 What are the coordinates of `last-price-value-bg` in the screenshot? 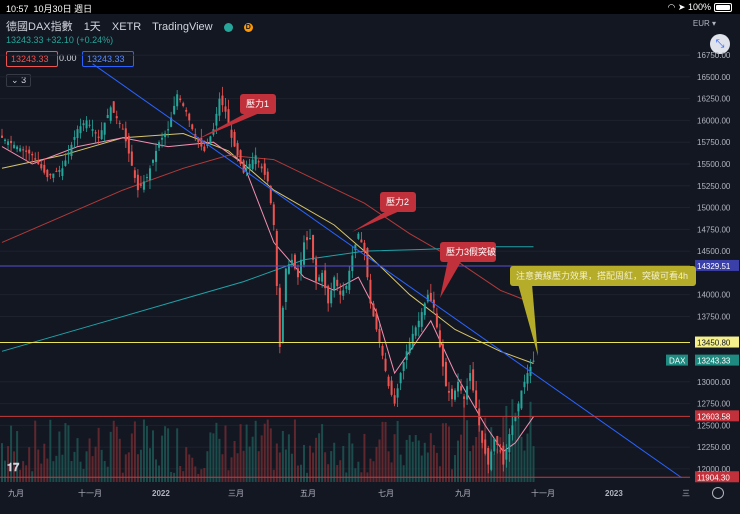 It's located at (717, 360).